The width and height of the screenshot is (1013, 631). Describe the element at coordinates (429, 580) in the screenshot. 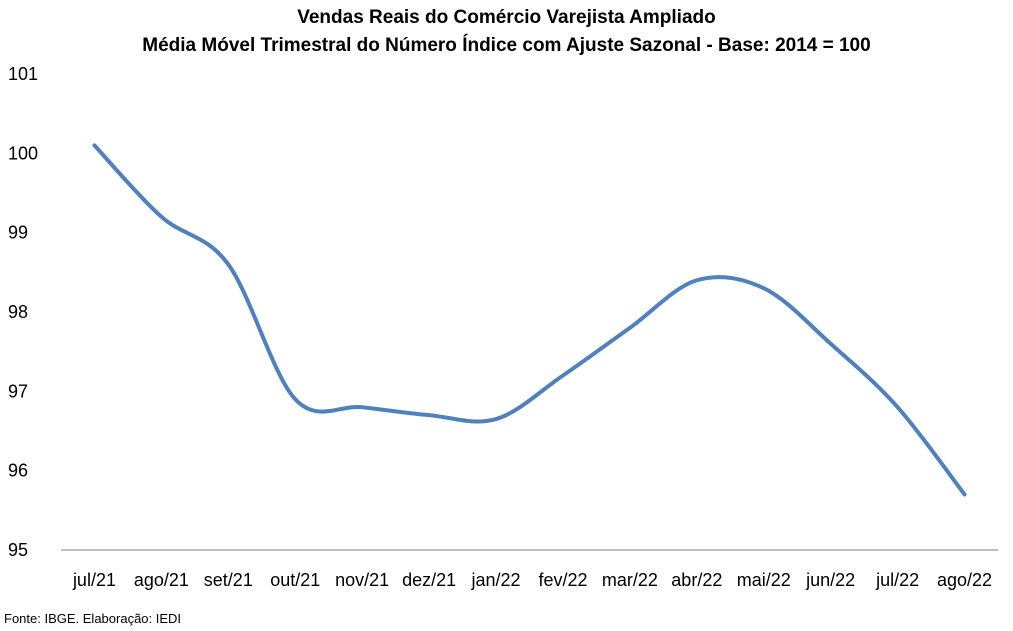

I see `x-tick-label: dez/21` at that location.